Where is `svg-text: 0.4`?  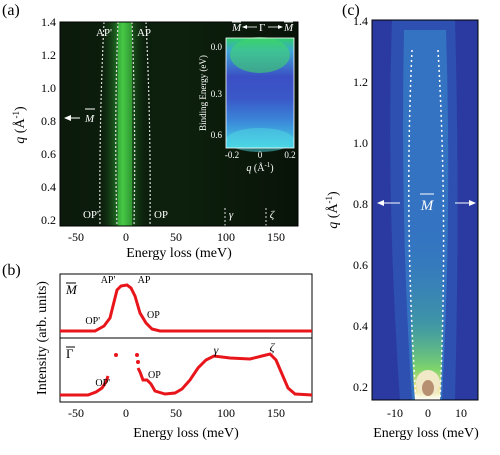
svg-text: 0.4 is located at coordinates (360, 326).